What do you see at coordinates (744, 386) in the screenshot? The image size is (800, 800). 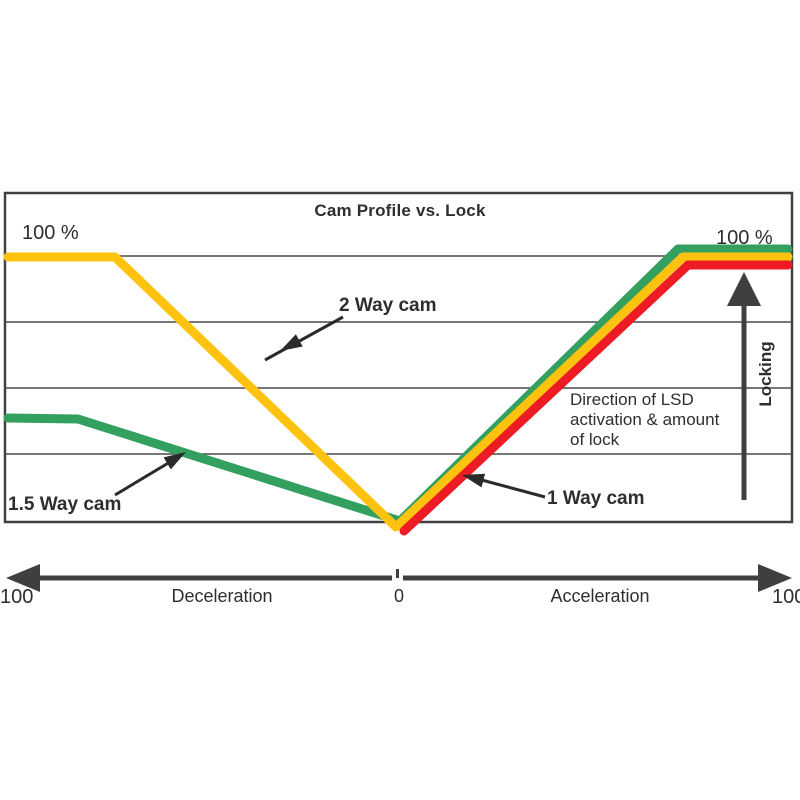 I see `locking-arrow` at bounding box center [744, 386].